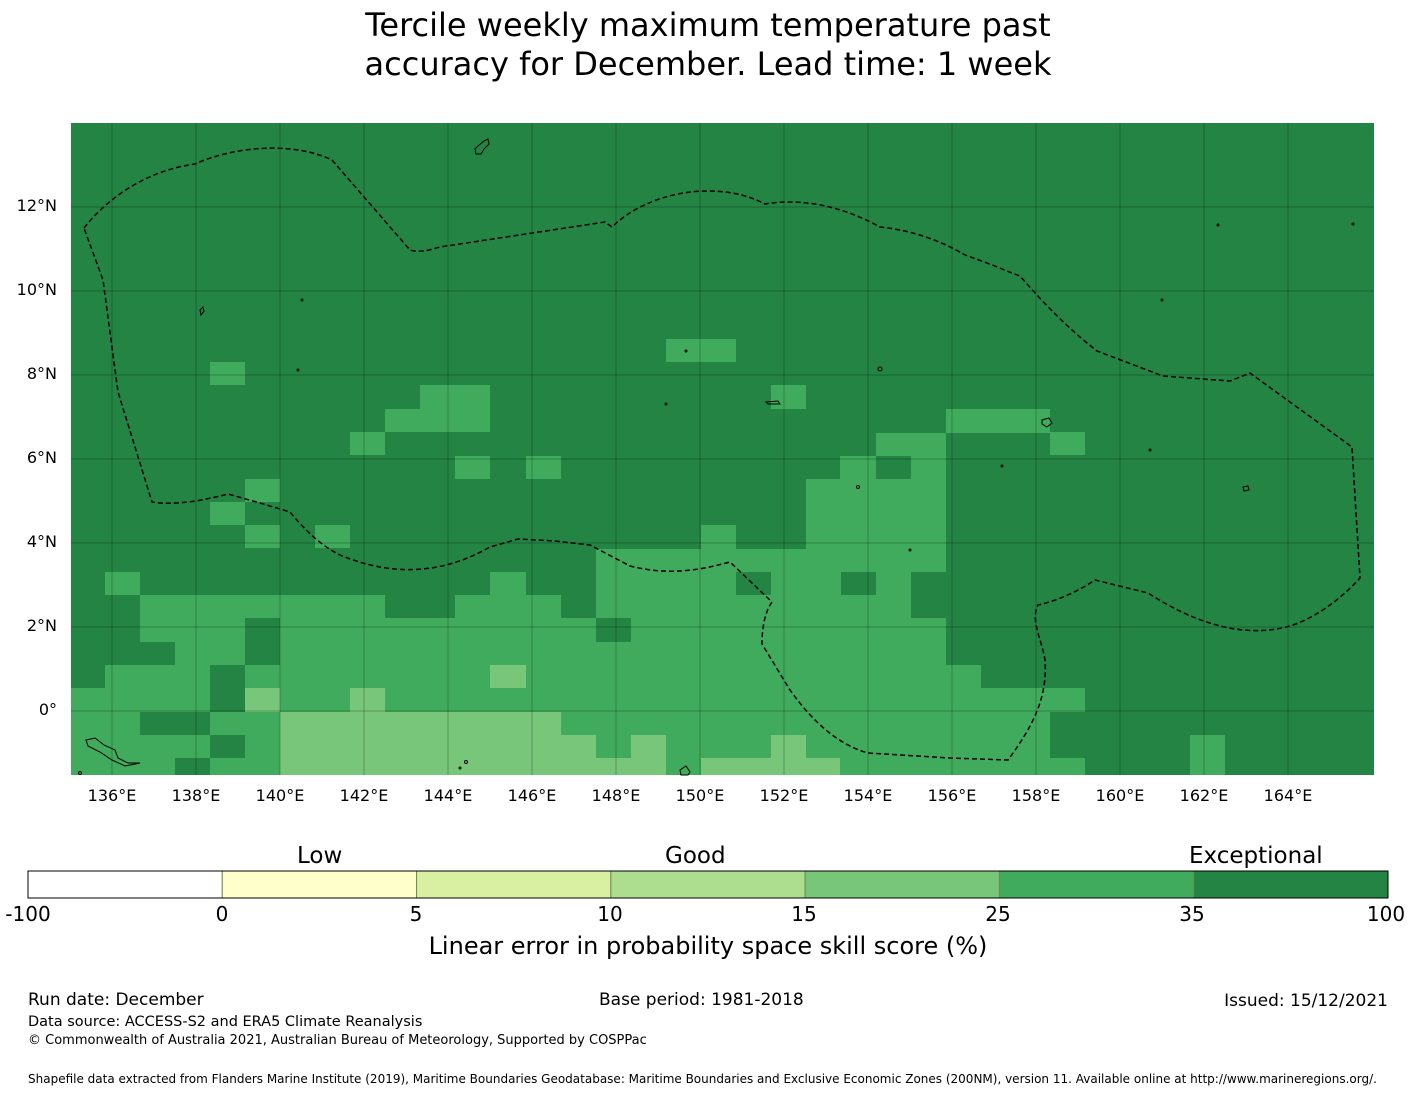 The image size is (1416, 1095). Describe the element at coordinates (320, 856) in the screenshot. I see `legend-category-low: Low` at that location.